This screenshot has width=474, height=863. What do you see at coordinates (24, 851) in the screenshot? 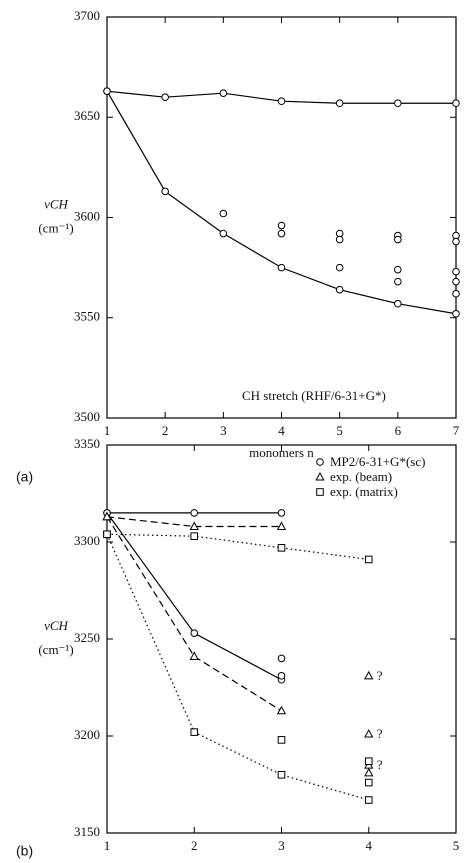
I see `panel-label: (b)` at bounding box center [24, 851].